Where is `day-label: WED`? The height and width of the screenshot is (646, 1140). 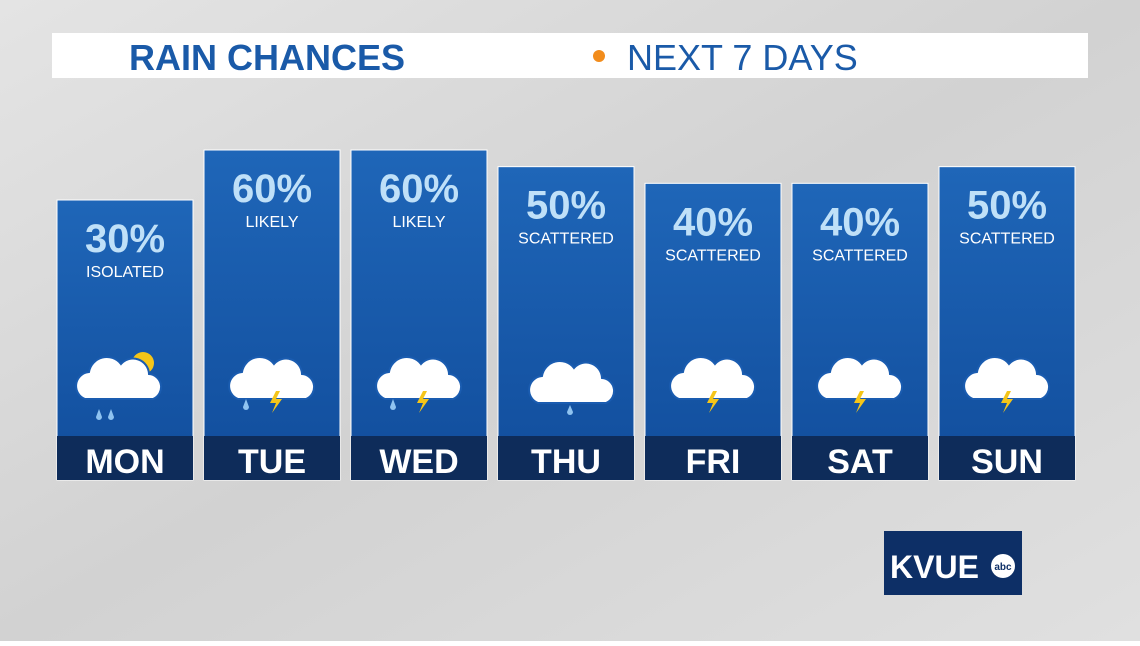
day-label: WED is located at coordinates (418, 462).